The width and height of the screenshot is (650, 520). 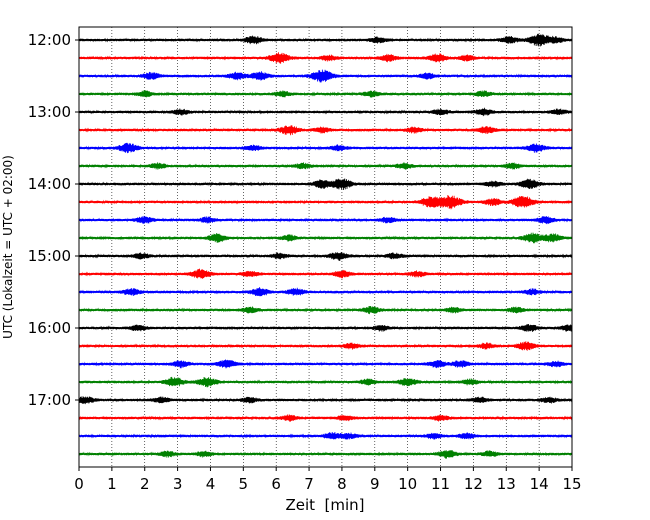 What do you see at coordinates (49, 40) in the screenshot?
I see `y-tick-label: 12:00` at bounding box center [49, 40].